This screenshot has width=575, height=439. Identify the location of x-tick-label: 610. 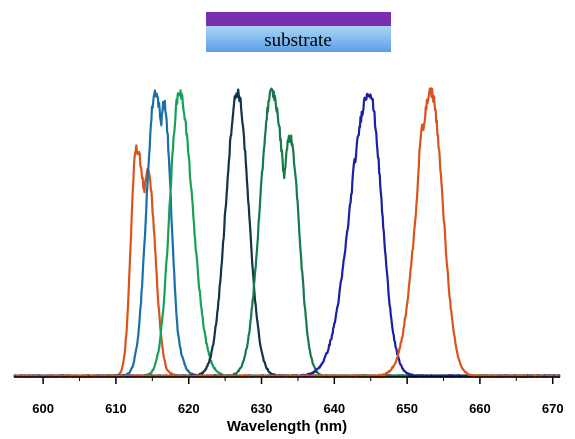
(116, 408).